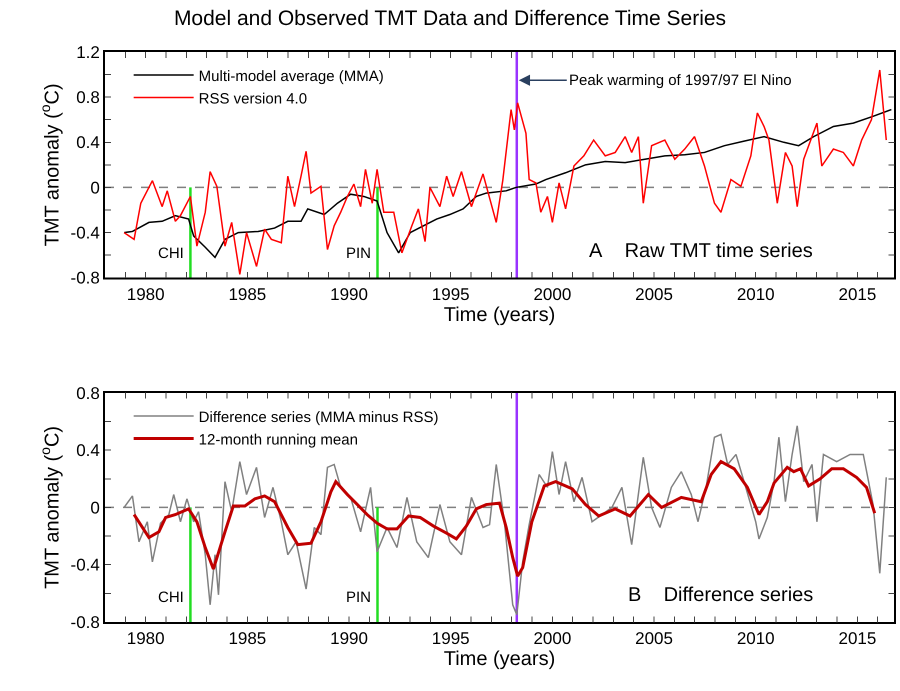 This screenshot has height=691, width=900. I want to click on legend-label: 12-month running mean, so click(278, 439).